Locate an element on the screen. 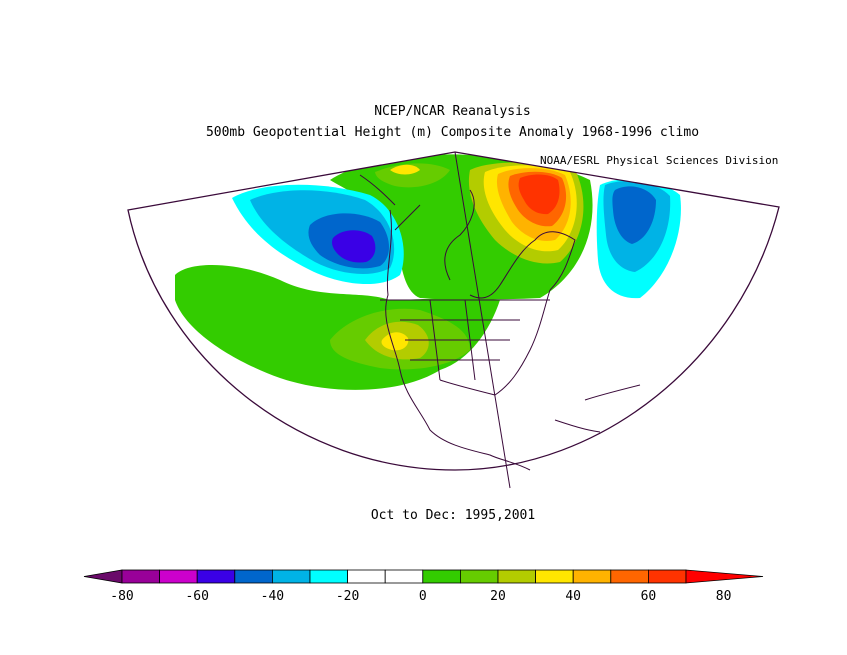 Image resolution: width=847 pixels, height=655 pixels. atlantic-negative-blue is located at coordinates (634, 215).